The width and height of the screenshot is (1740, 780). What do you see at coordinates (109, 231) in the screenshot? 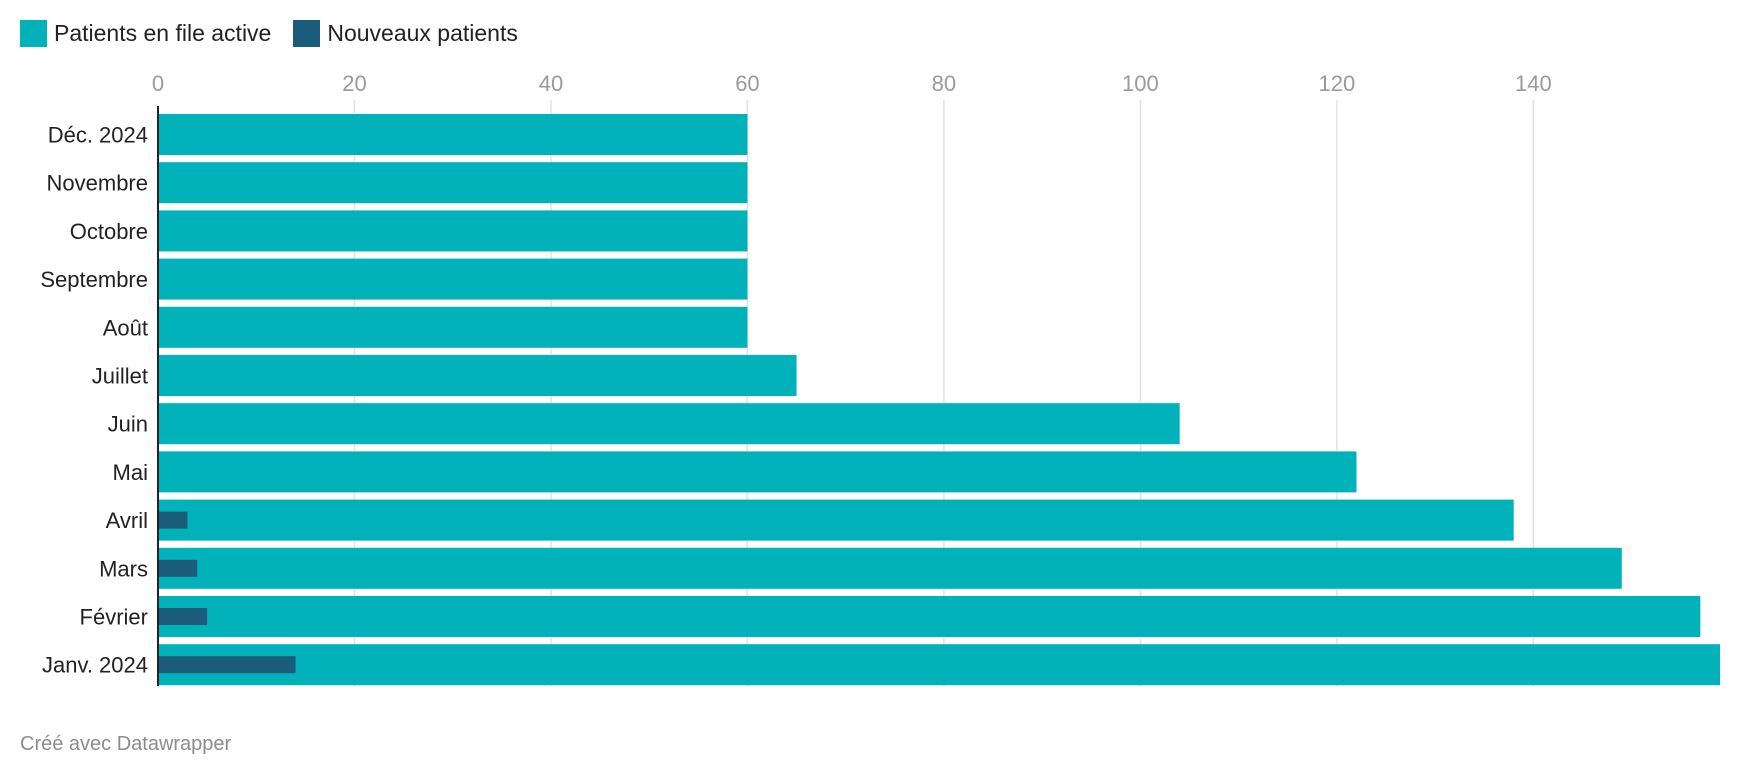
I see `category-label: Octobre` at bounding box center [109, 231].